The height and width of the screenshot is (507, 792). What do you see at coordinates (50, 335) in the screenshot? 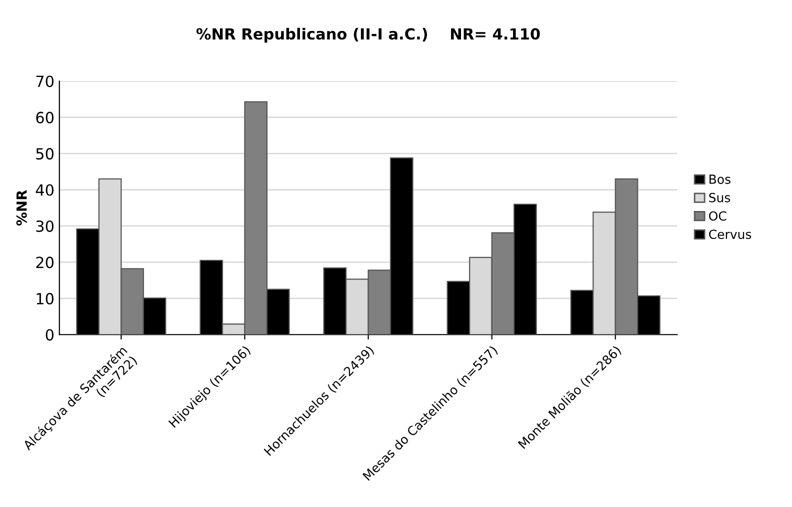
I see `y-tick-label: 0` at bounding box center [50, 335].